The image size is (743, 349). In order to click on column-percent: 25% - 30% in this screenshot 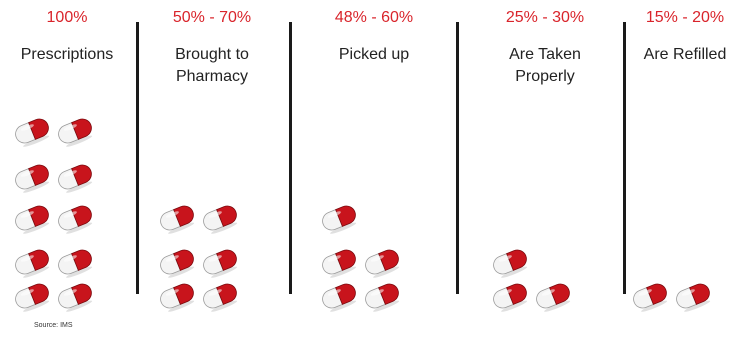, I will do `click(545, 17)`.